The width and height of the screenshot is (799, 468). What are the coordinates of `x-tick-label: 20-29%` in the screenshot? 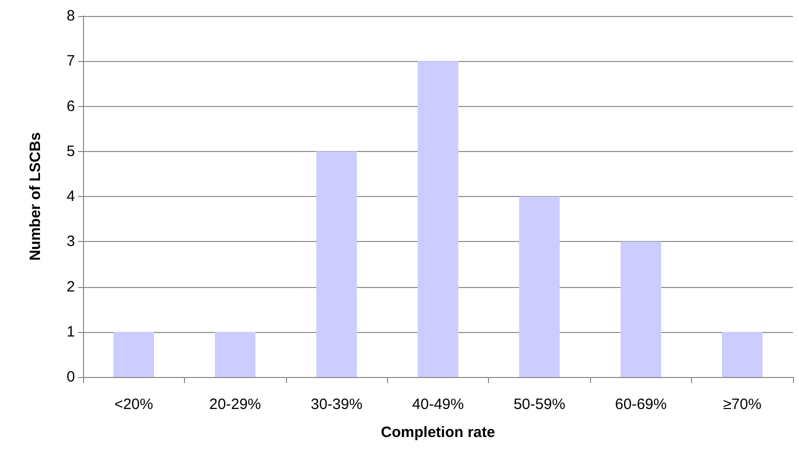 It's located at (235, 404).